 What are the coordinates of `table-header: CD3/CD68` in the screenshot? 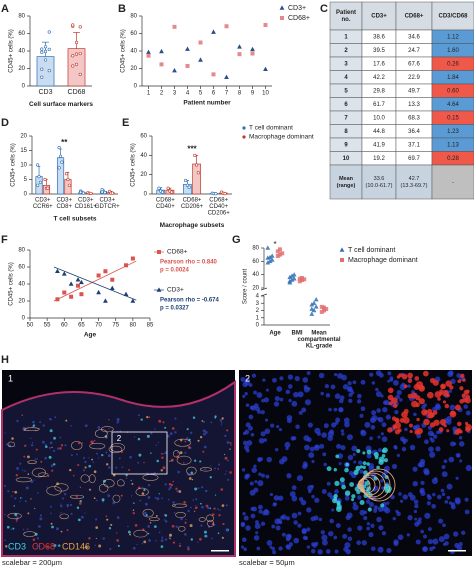 It's located at (453, 17).